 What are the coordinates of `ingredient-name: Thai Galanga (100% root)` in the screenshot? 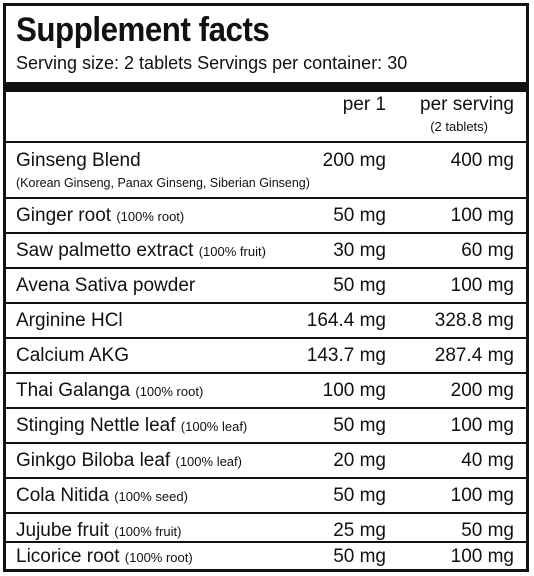 It's located at (110, 390).